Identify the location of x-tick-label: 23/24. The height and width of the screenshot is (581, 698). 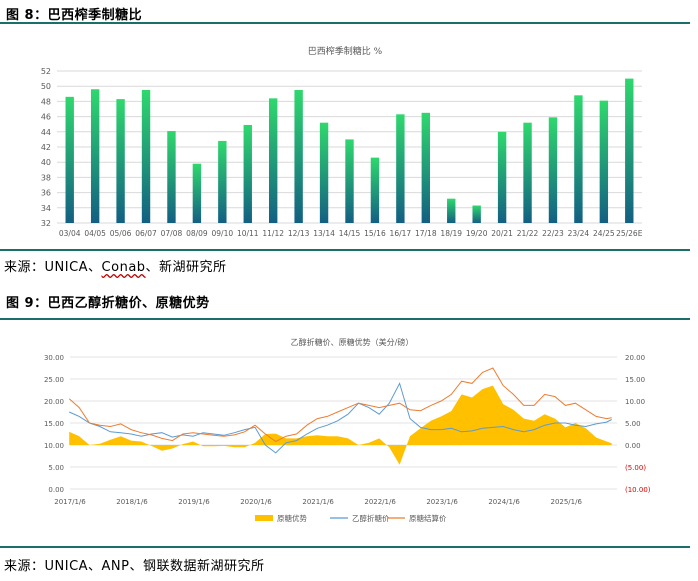
(579, 233).